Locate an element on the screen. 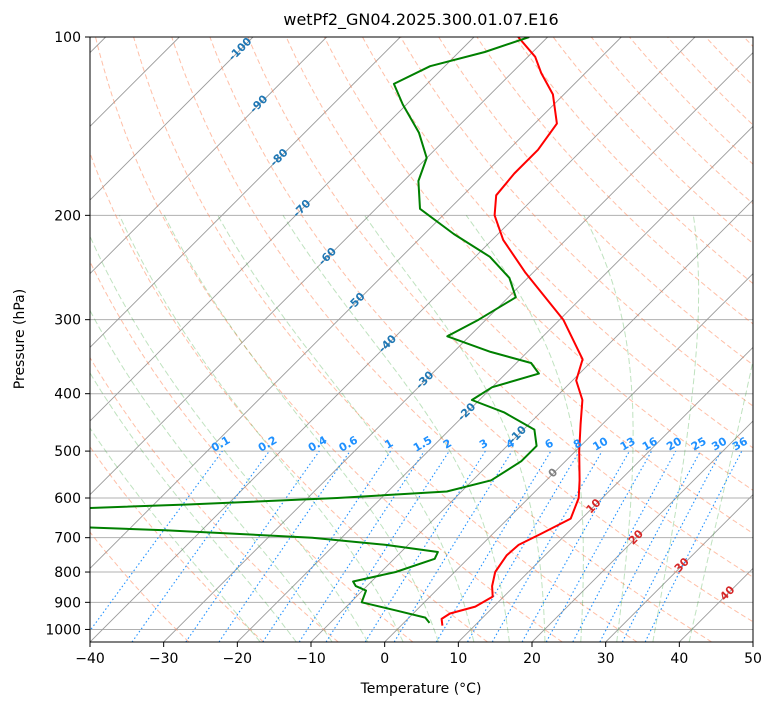 This screenshot has height=708, width=775. x-axis-title: Temperature (°C) is located at coordinates (421, 689).